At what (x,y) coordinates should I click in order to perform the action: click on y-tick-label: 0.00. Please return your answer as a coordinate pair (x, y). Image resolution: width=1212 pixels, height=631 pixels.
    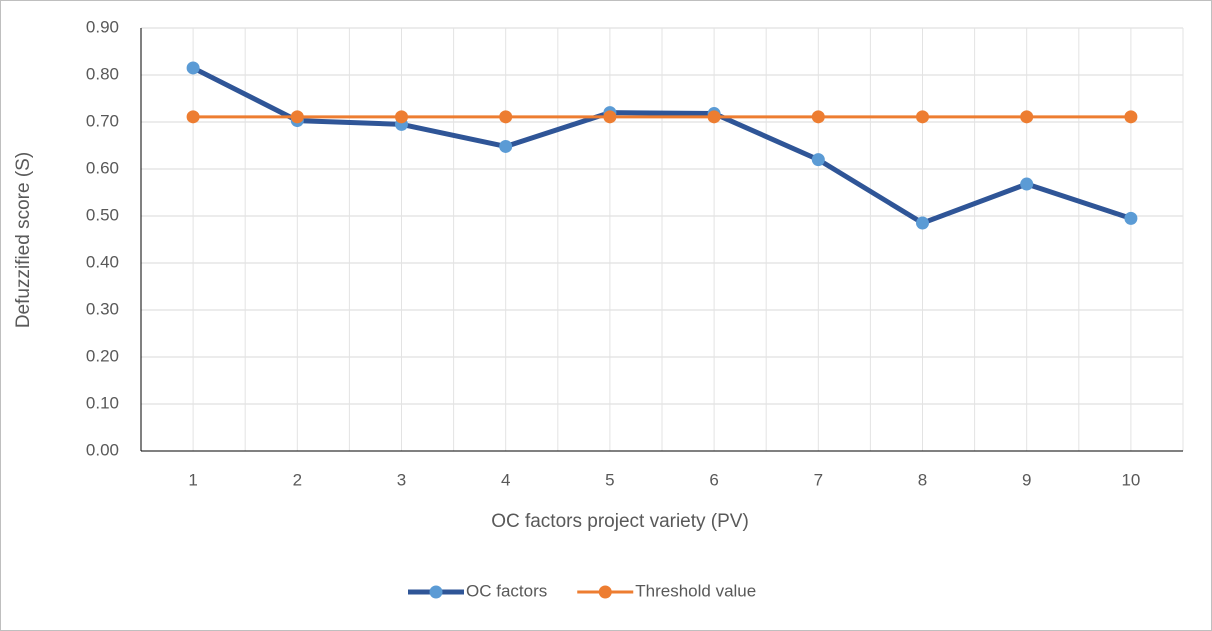
    Looking at the image, I should click on (102, 449).